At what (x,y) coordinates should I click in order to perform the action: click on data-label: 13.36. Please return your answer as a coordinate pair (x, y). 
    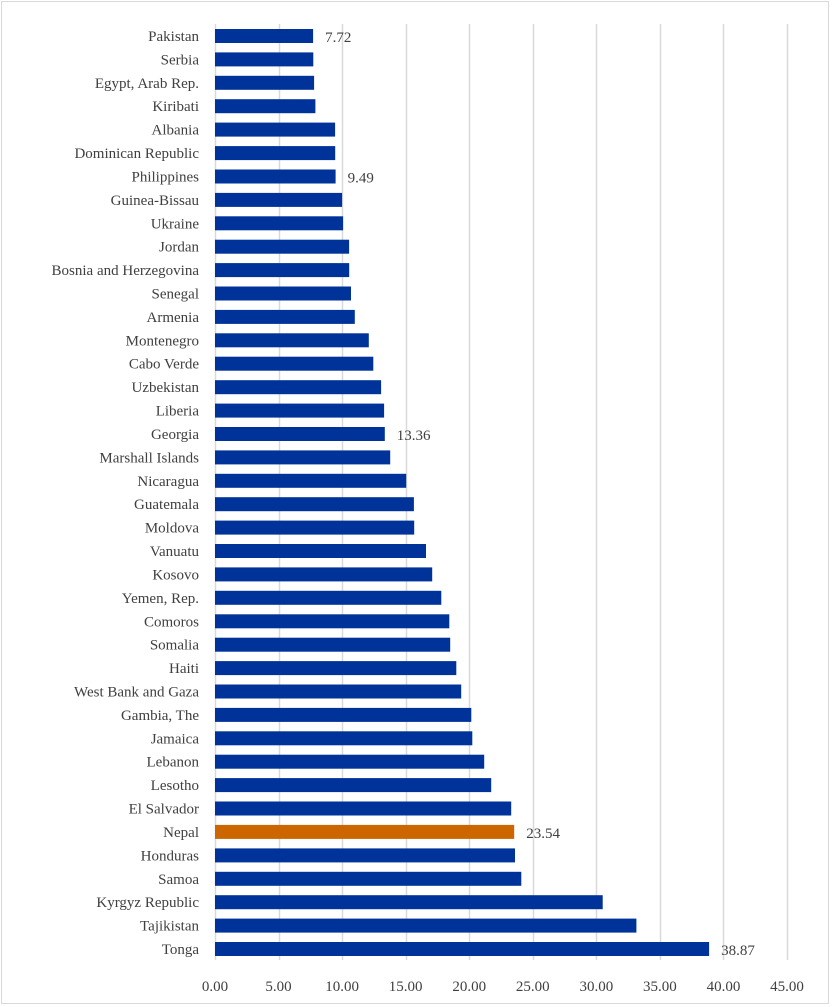
    Looking at the image, I should click on (414, 436).